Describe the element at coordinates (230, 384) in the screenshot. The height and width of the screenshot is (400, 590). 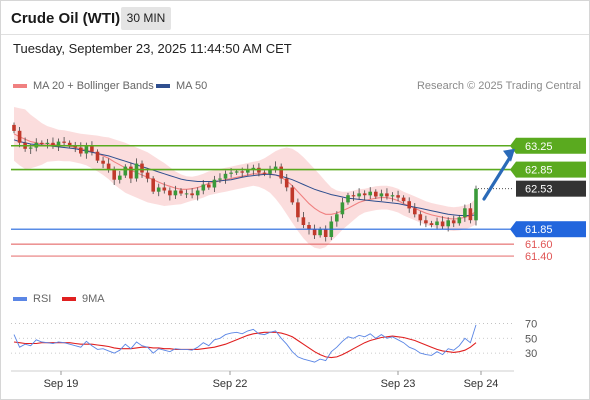
I see `x-axis-tick-label: Sep 22` at that location.